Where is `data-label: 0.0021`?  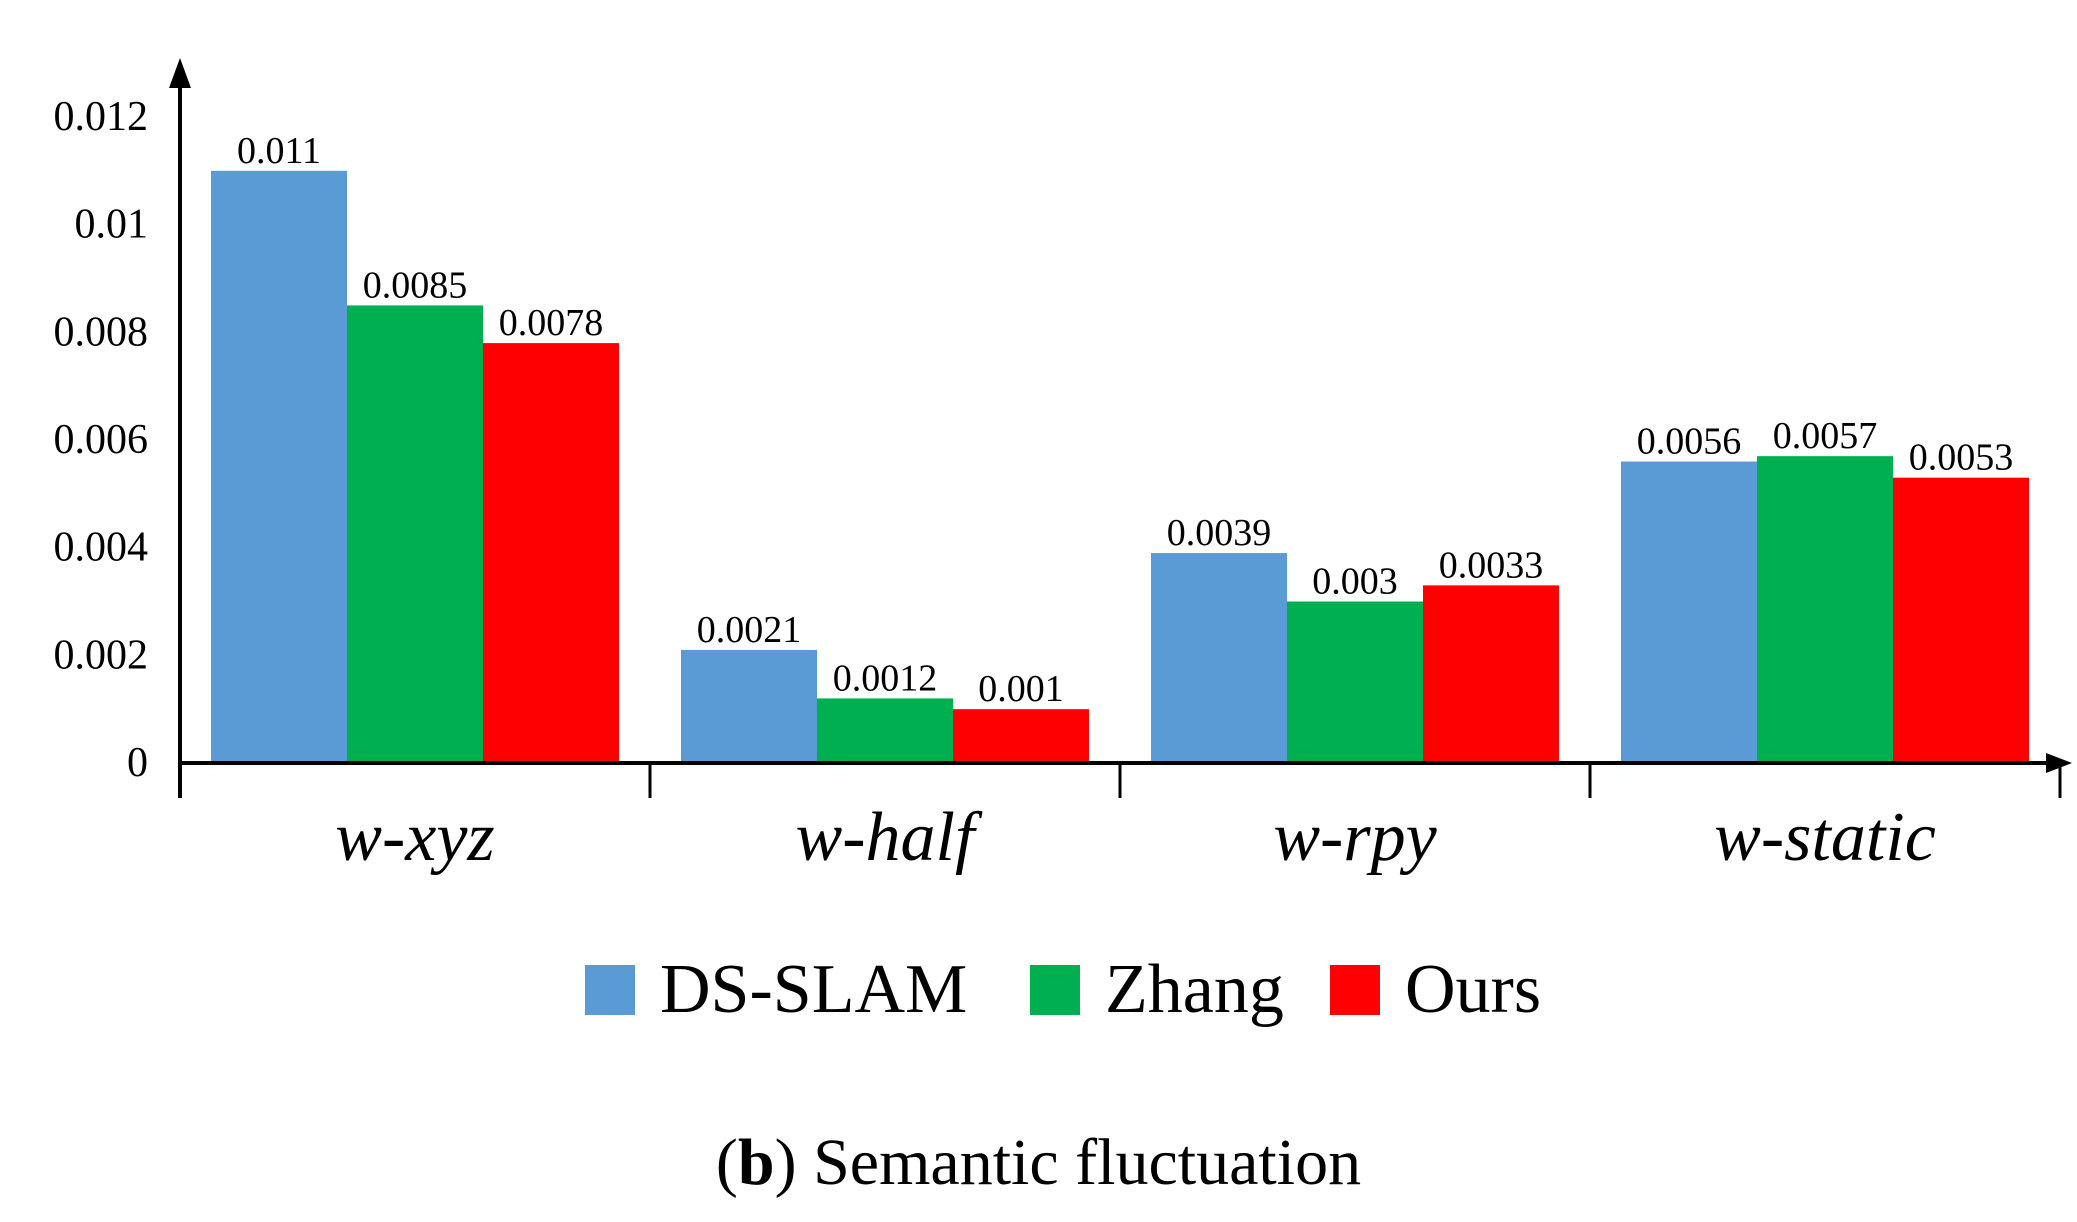
data-label: 0.0021 is located at coordinates (749, 630).